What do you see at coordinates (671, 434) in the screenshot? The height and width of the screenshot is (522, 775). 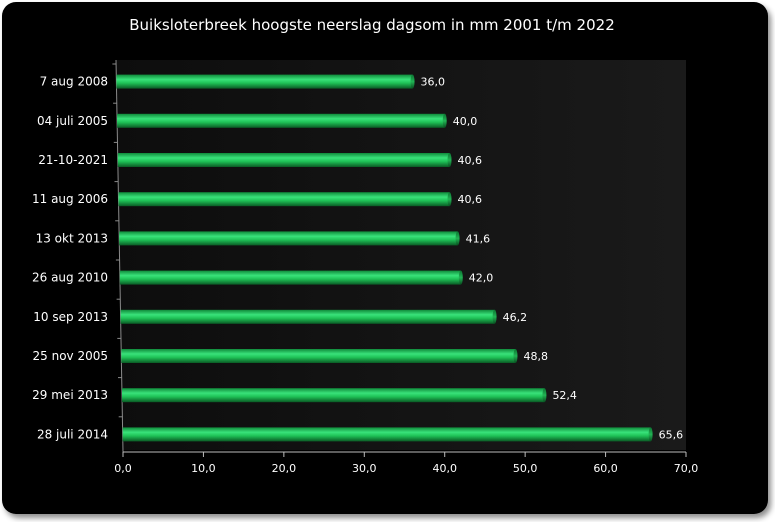 I see `value-label: 65,6` at bounding box center [671, 434].